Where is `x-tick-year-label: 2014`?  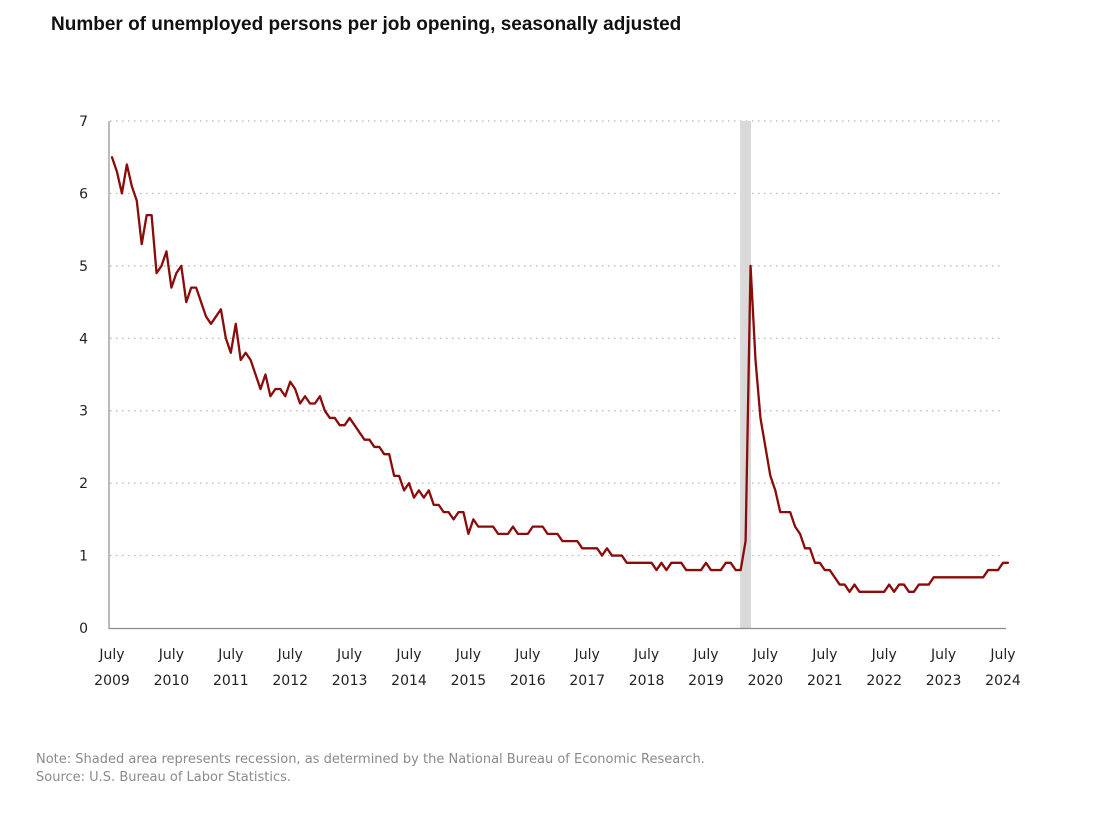 x-tick-year-label: 2014 is located at coordinates (409, 681).